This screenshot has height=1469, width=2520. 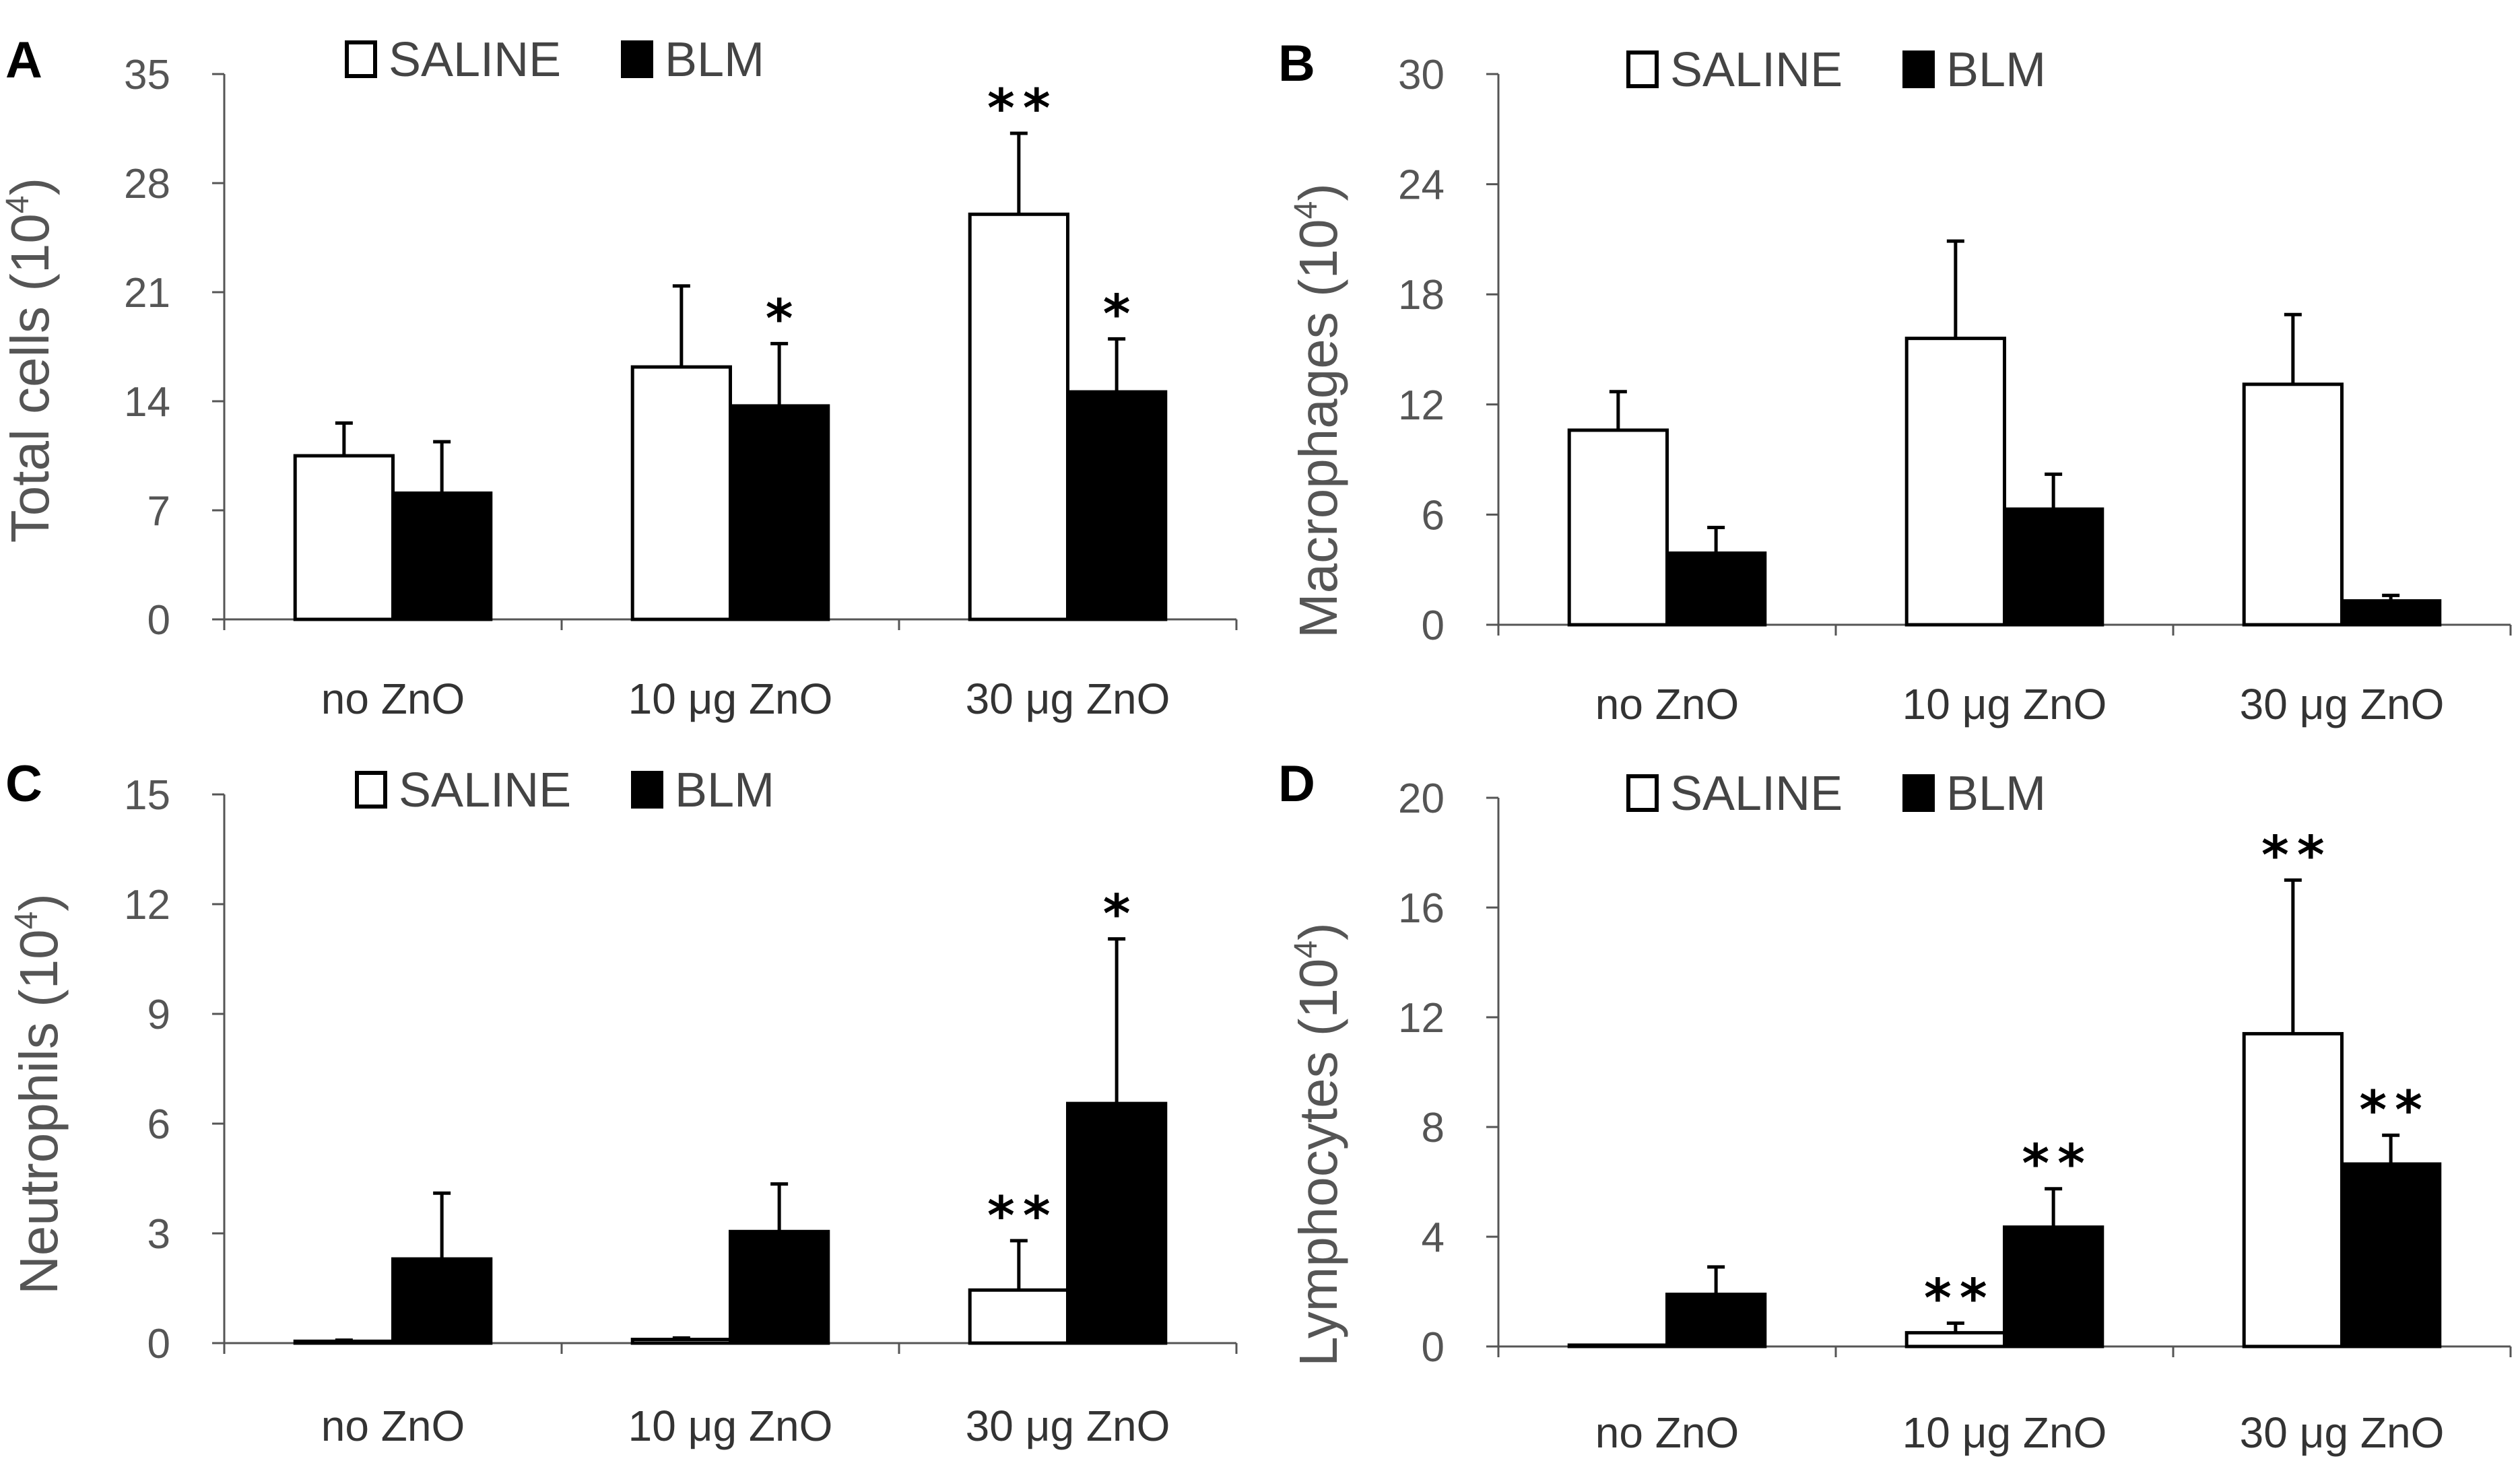 I want to click on panel-label: B, so click(x=1297, y=63).